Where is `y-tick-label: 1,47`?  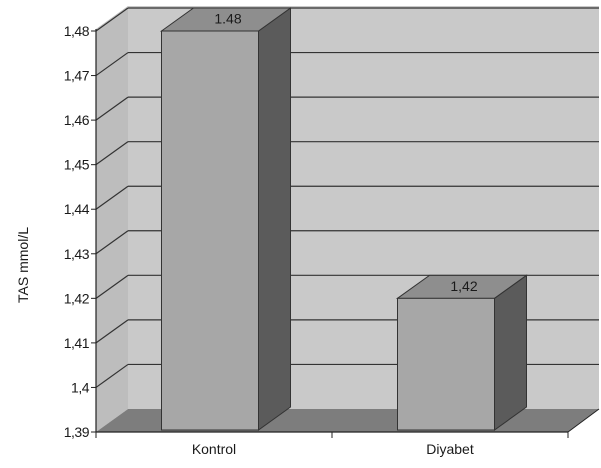 y-tick-label: 1,47 is located at coordinates (77, 76).